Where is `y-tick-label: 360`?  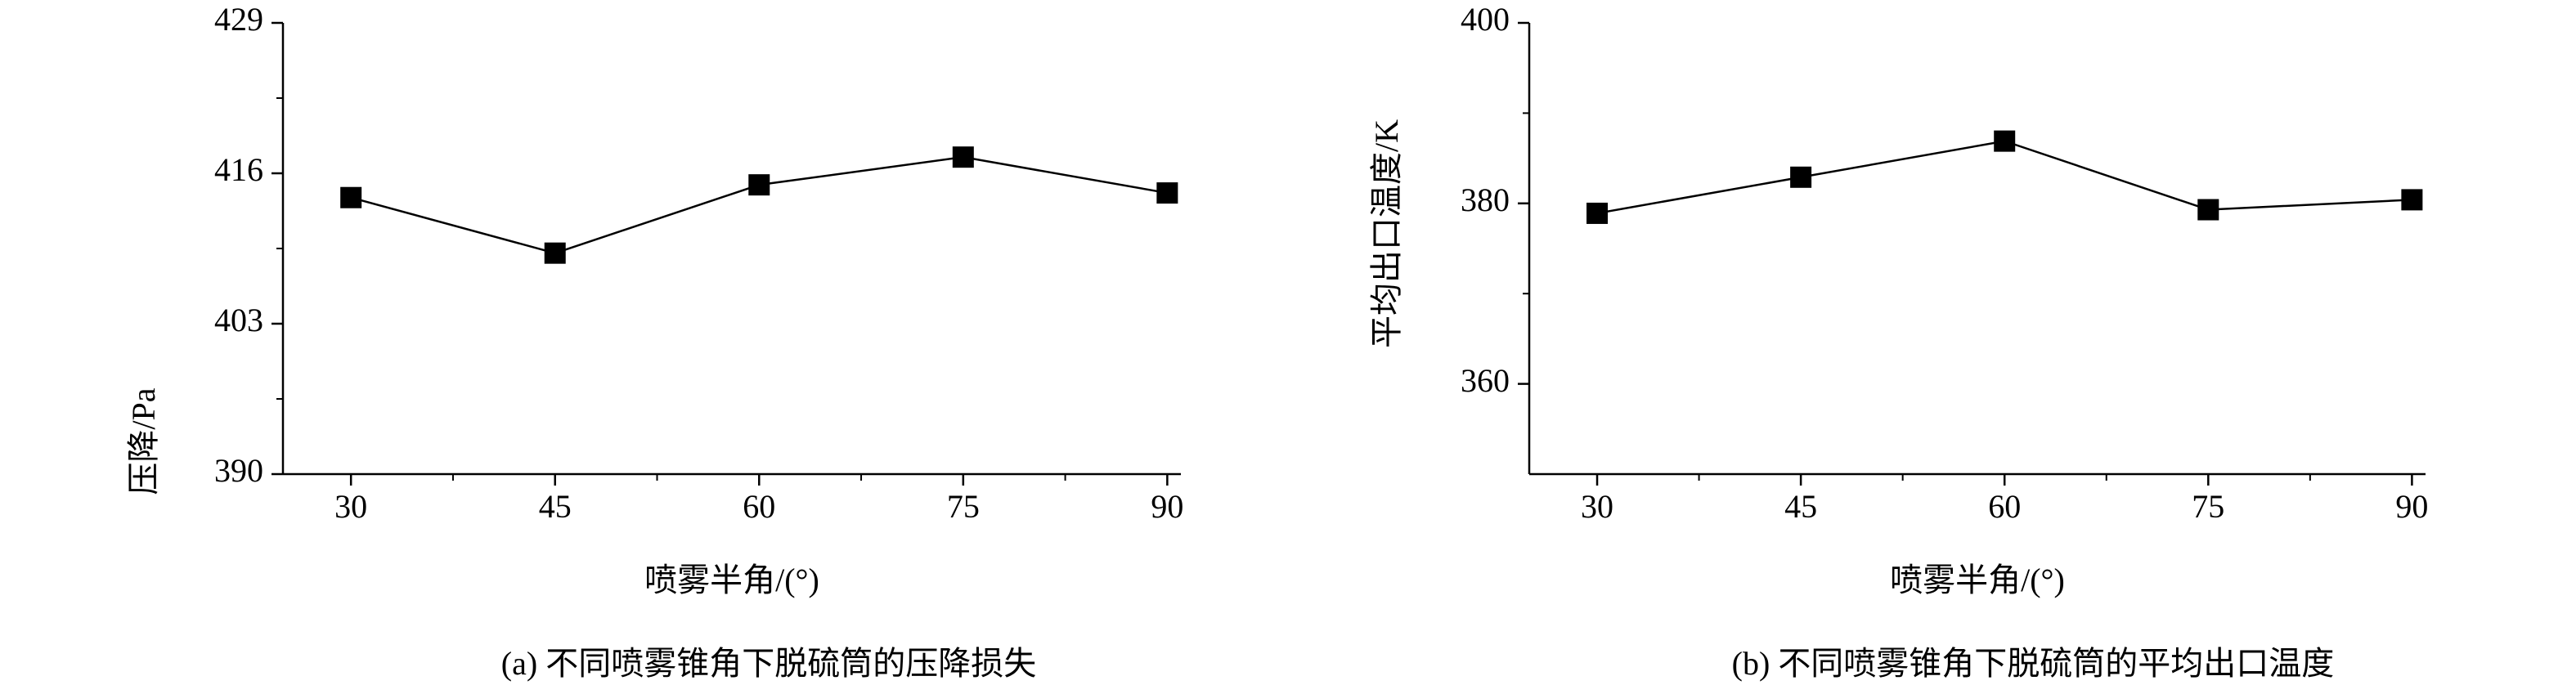 y-tick-label: 360 is located at coordinates (1485, 381).